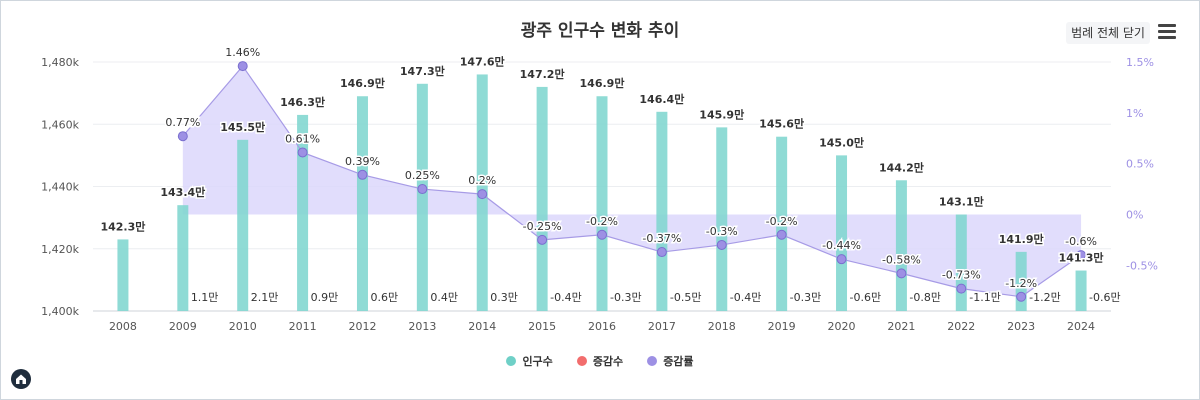 This screenshot has width=1200, height=400. What do you see at coordinates (60, 249) in the screenshot?
I see `y-left-tick-label: 1,420k` at bounding box center [60, 249].